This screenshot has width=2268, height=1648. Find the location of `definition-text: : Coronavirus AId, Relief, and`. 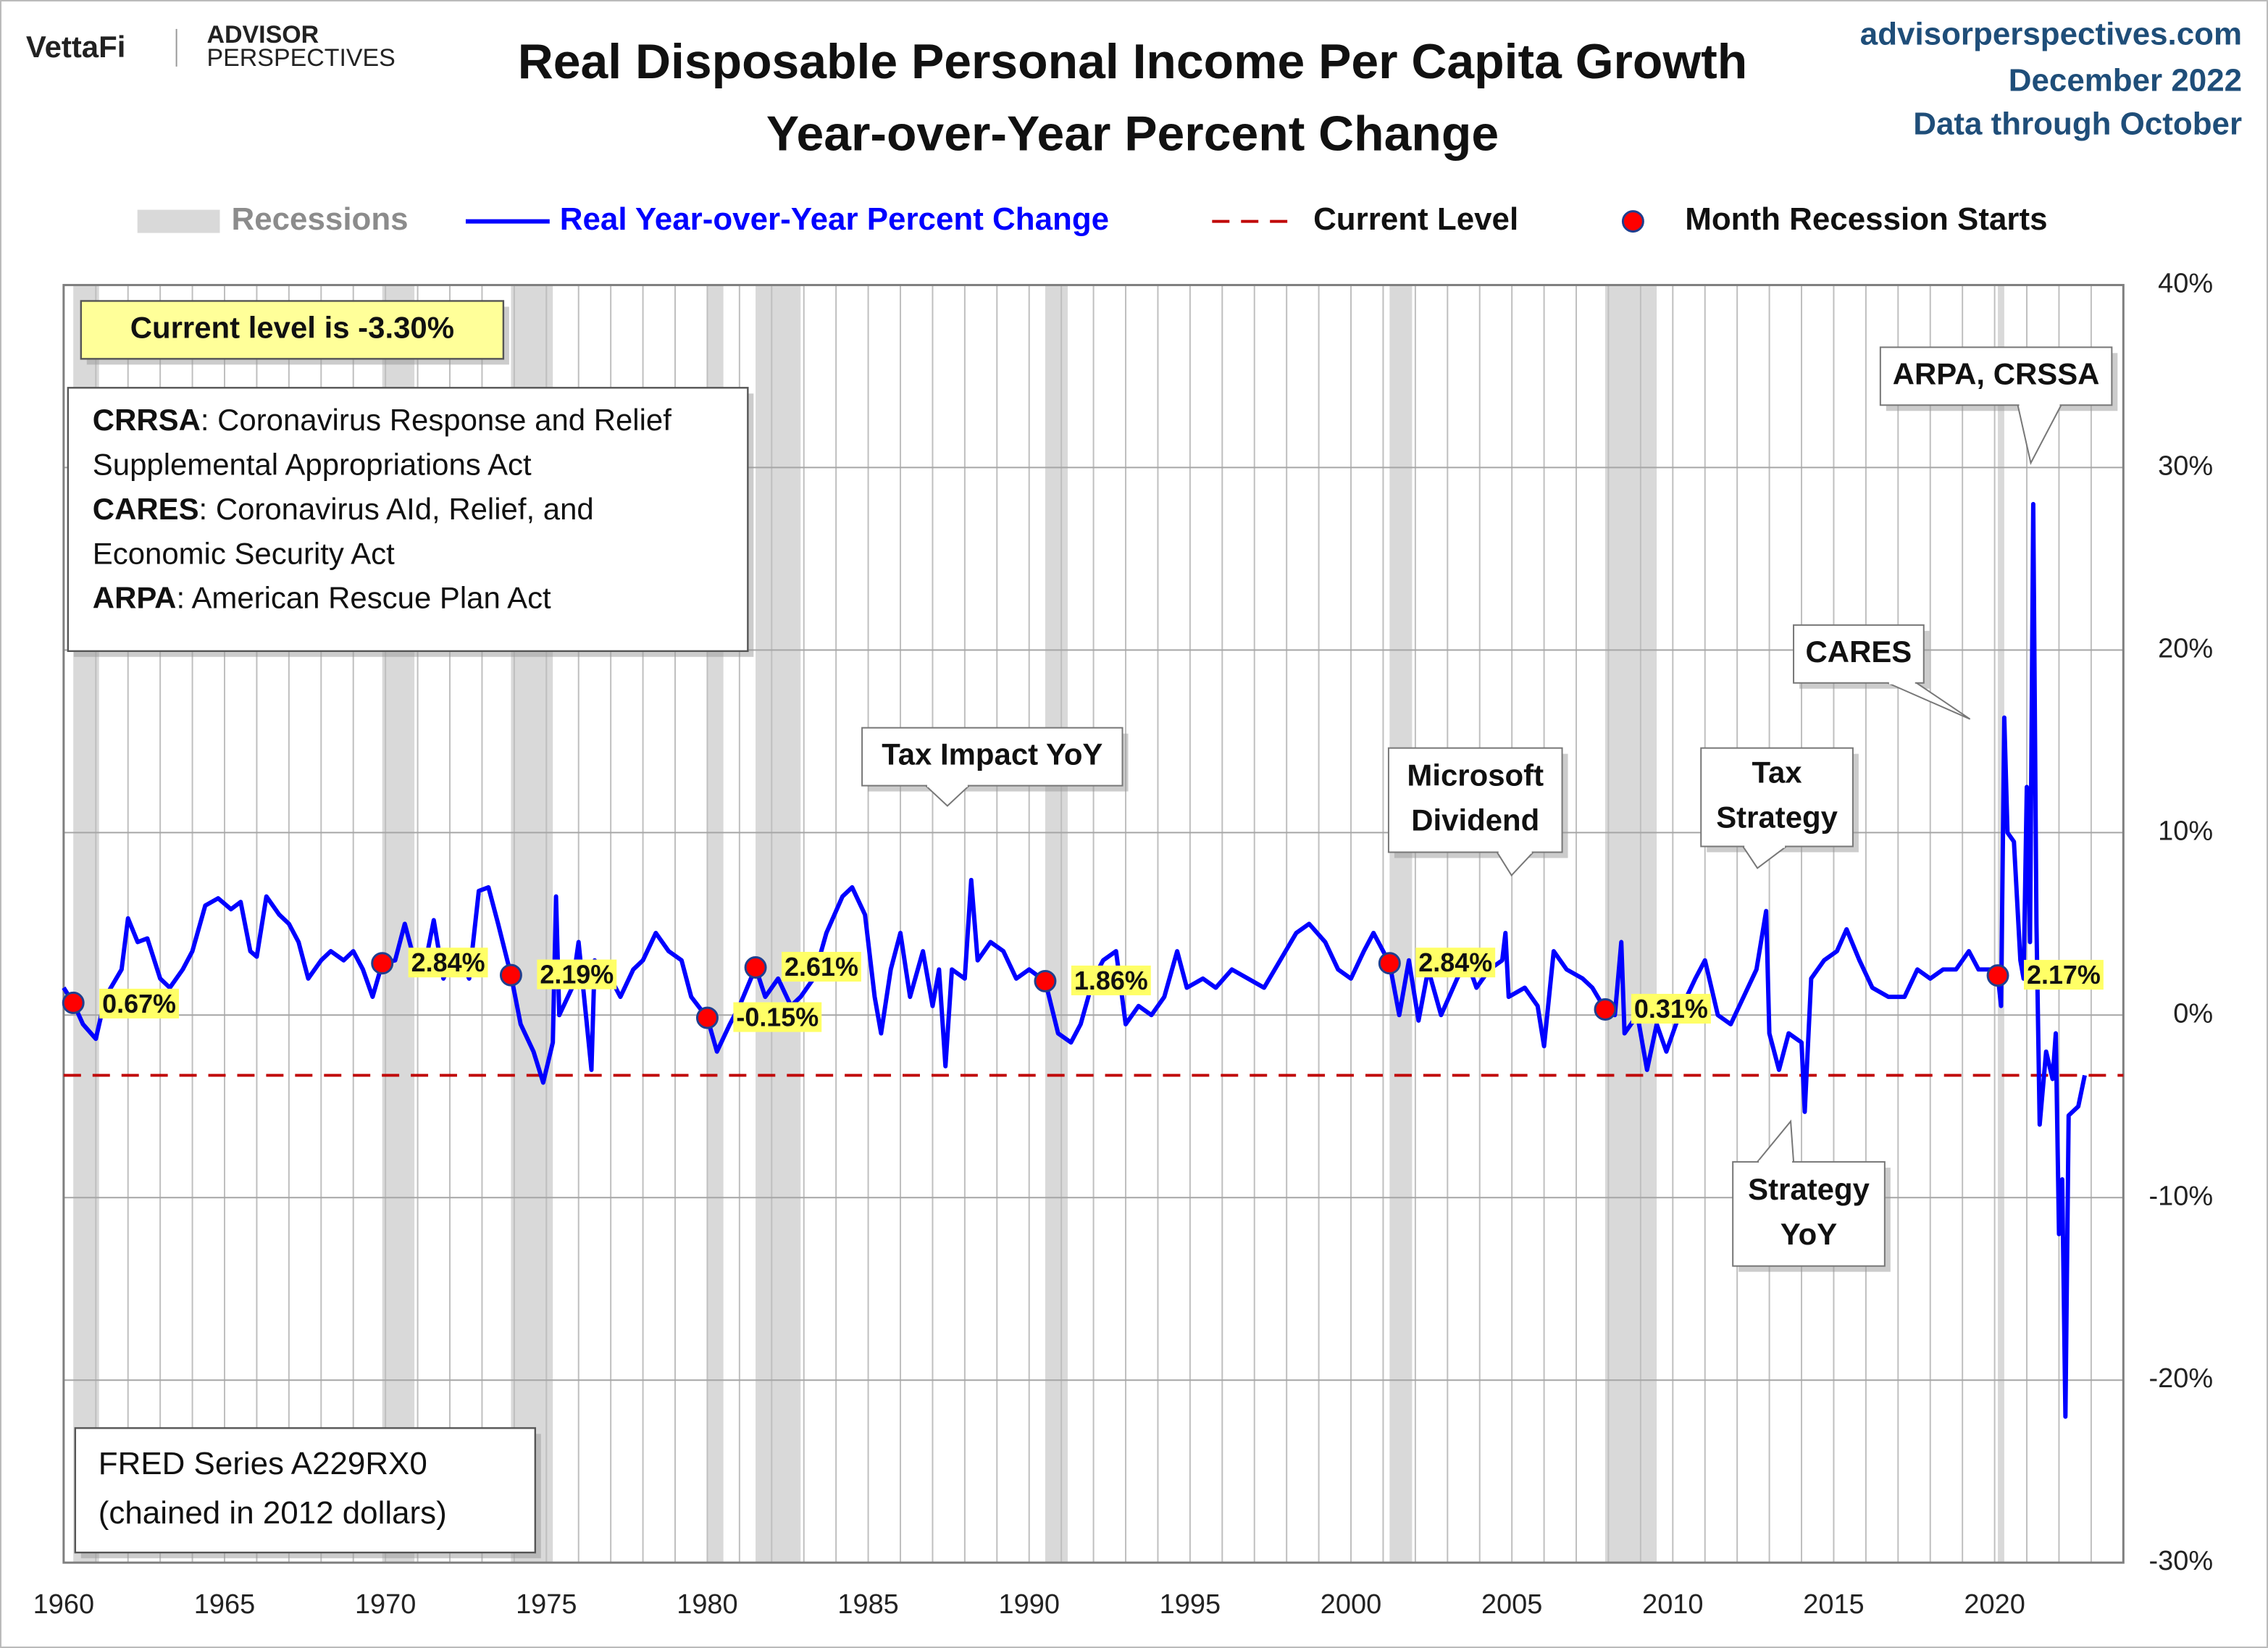

definition-text: : Coronavirus AId, Relief, and is located at coordinates (396, 509).